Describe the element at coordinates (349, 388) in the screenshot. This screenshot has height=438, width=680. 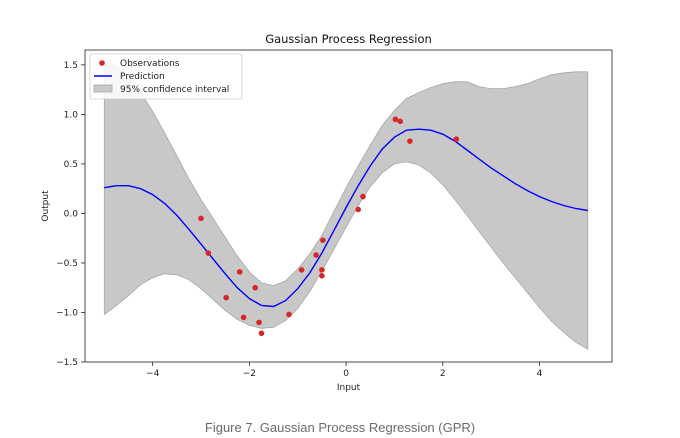
I see `x-axis-label: Input` at that location.